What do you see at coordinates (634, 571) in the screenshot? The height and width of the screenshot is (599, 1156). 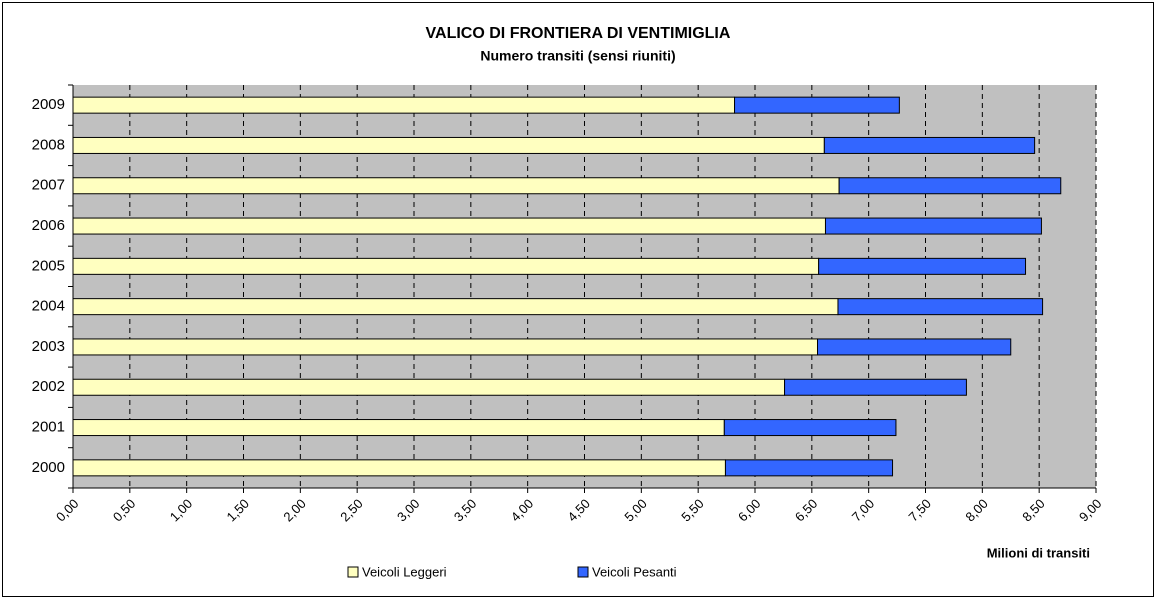 I see `legend-label: Veicoli Pesanti` at bounding box center [634, 571].